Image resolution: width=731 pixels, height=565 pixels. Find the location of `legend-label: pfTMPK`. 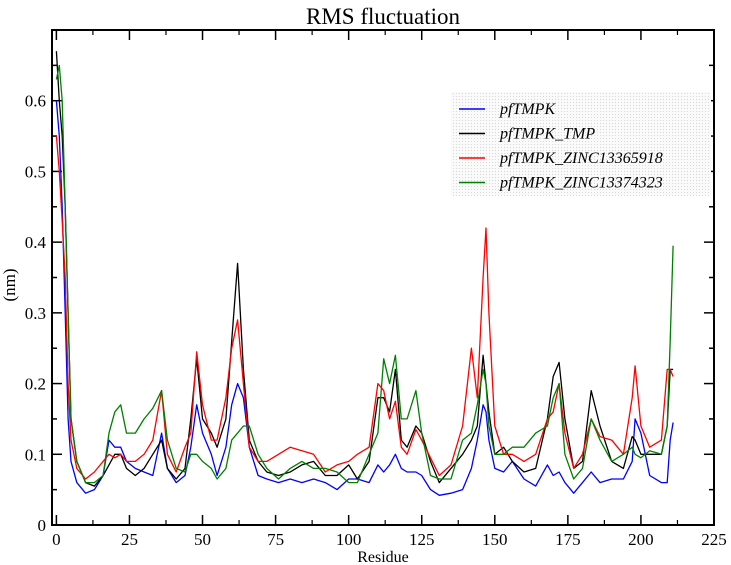

legend-label: pfTMPK is located at coordinates (527, 109).